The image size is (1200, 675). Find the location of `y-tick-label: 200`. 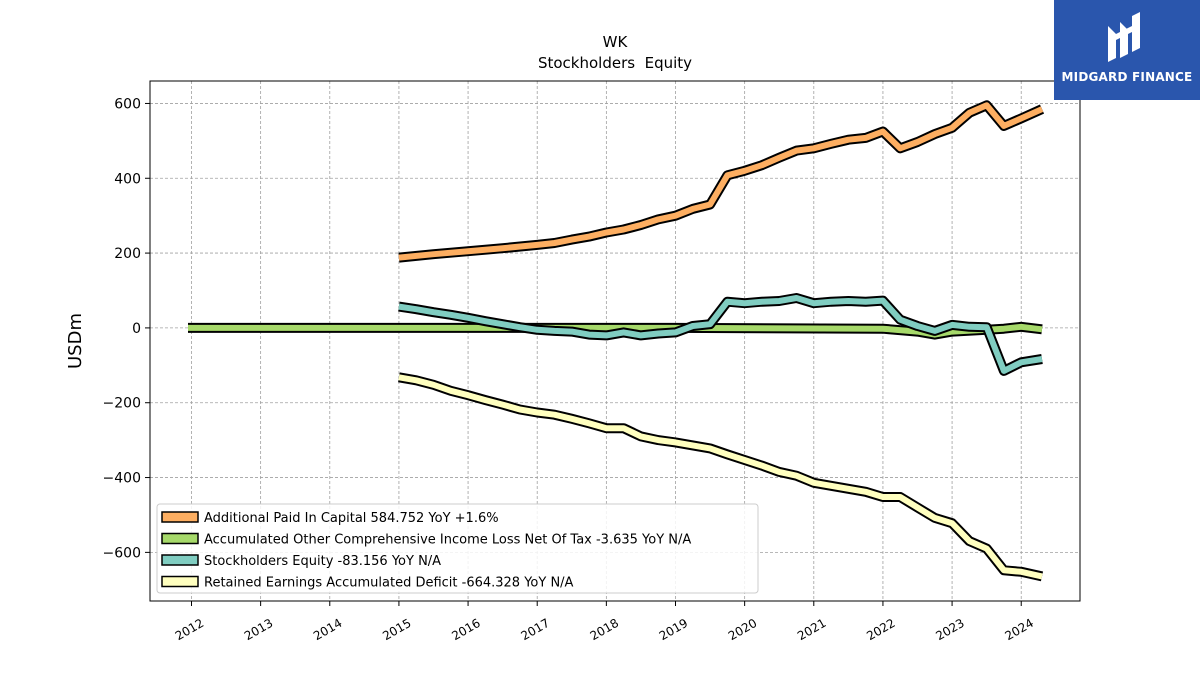

y-tick-label: 200 is located at coordinates (127, 254).